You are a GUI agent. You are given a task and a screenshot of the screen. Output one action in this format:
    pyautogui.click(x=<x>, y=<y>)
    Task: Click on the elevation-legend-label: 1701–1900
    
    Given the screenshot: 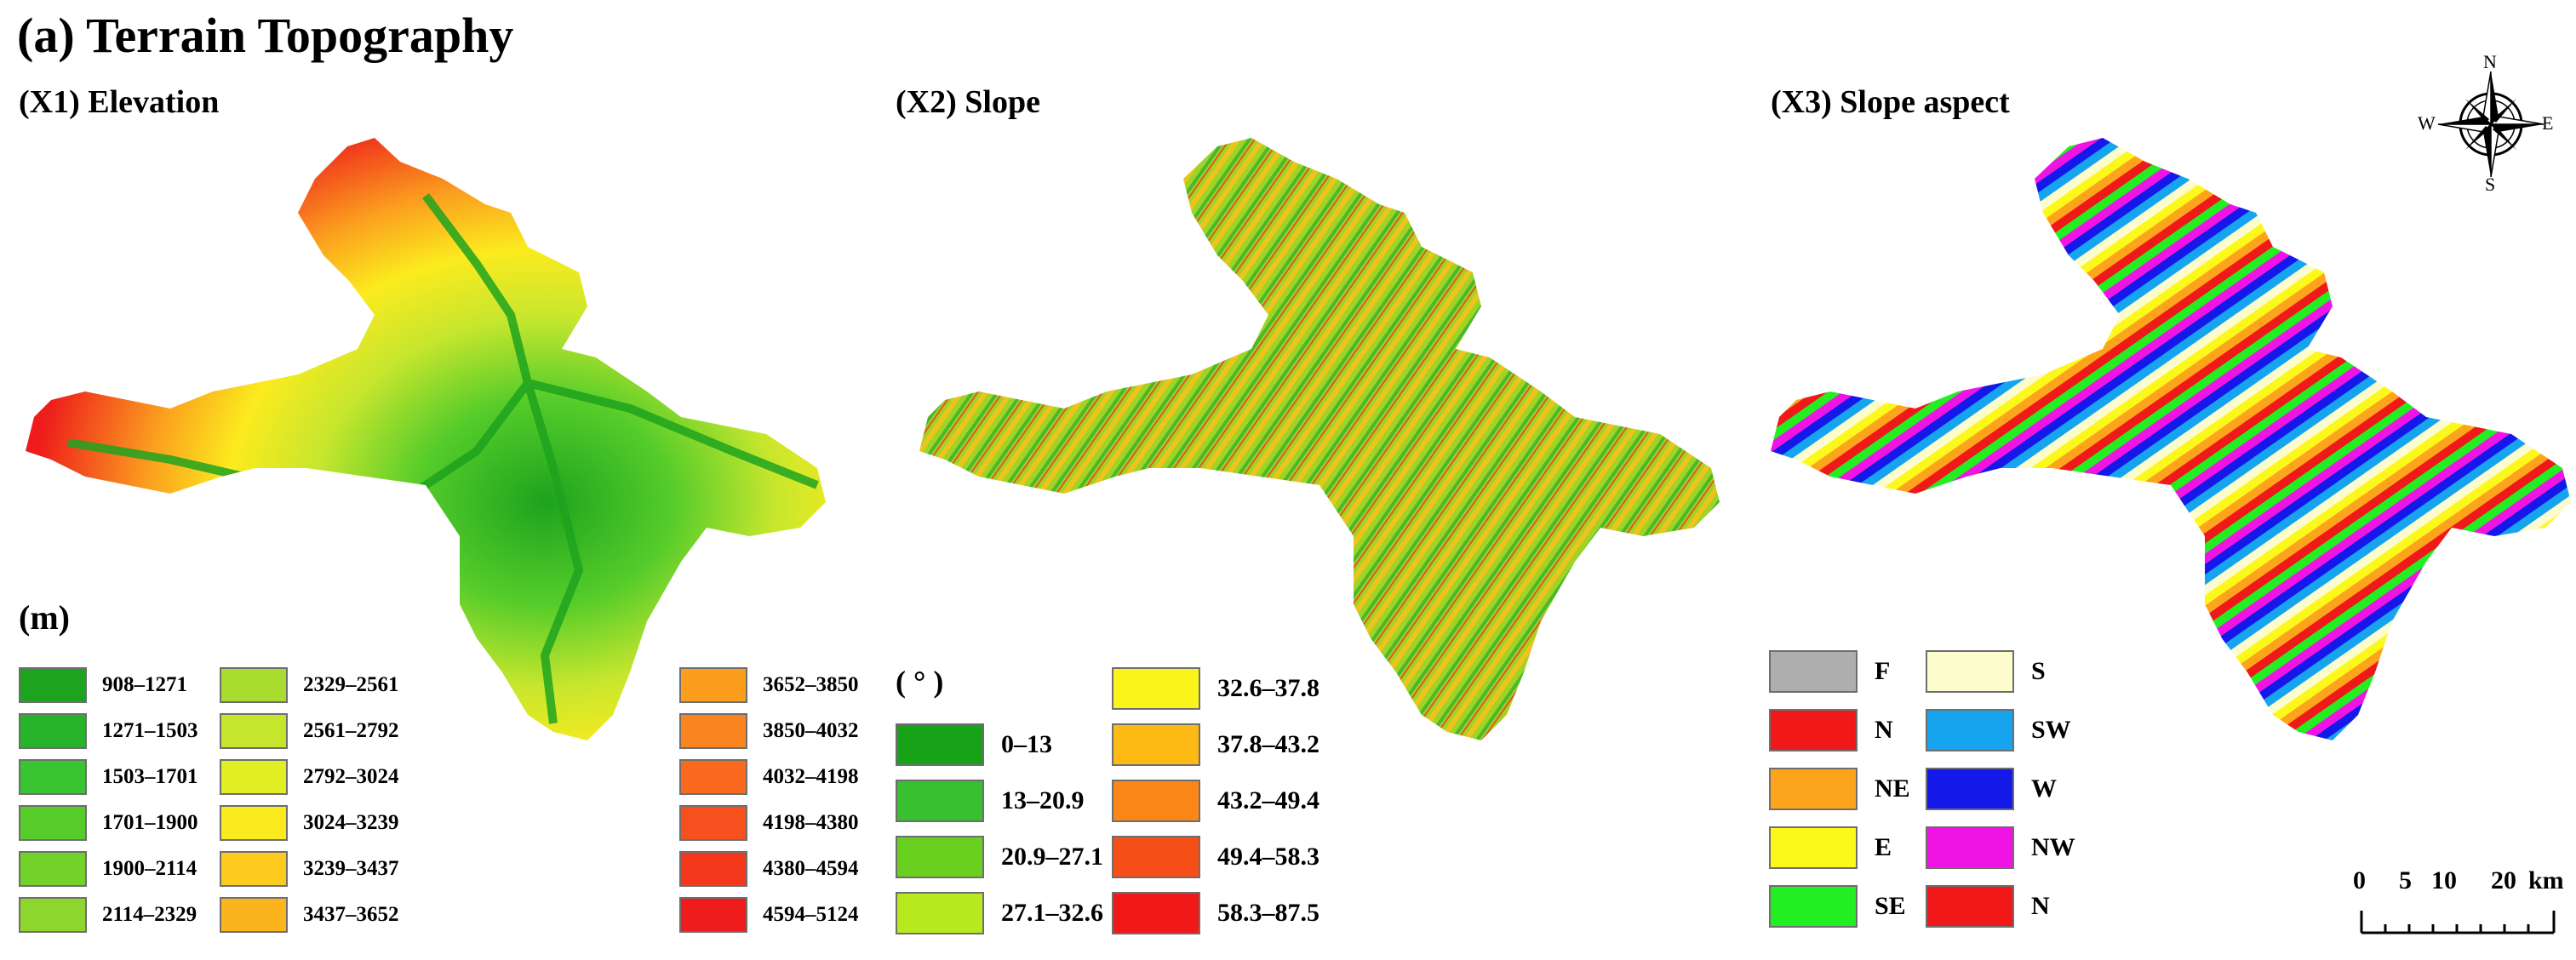 What is the action you would take?
    pyautogui.click(x=150, y=822)
    